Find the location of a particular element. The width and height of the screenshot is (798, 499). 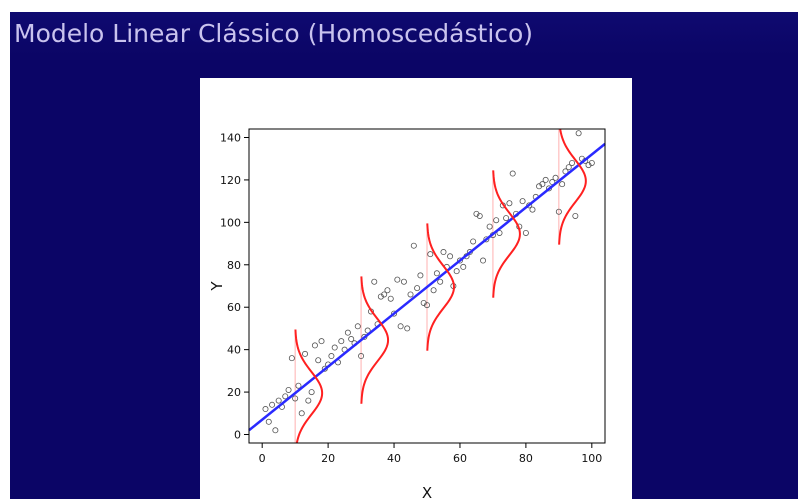

x-tick-label: 80 is located at coordinates (526, 458).